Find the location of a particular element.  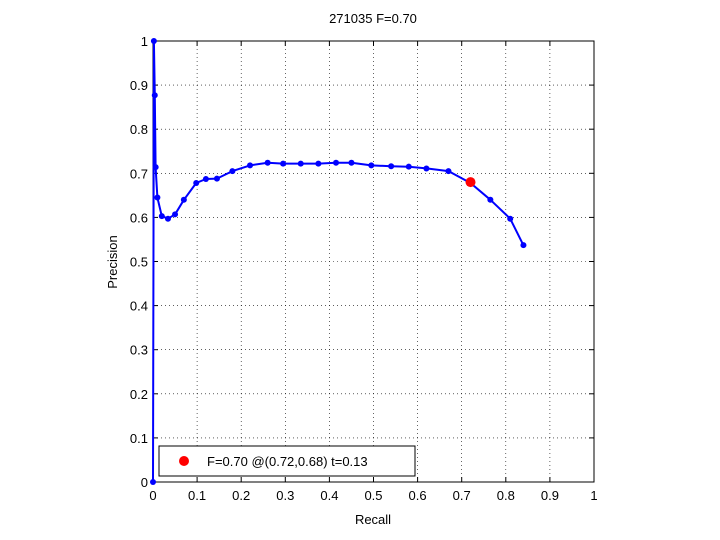

x-axis-label: Recall is located at coordinates (373, 519).